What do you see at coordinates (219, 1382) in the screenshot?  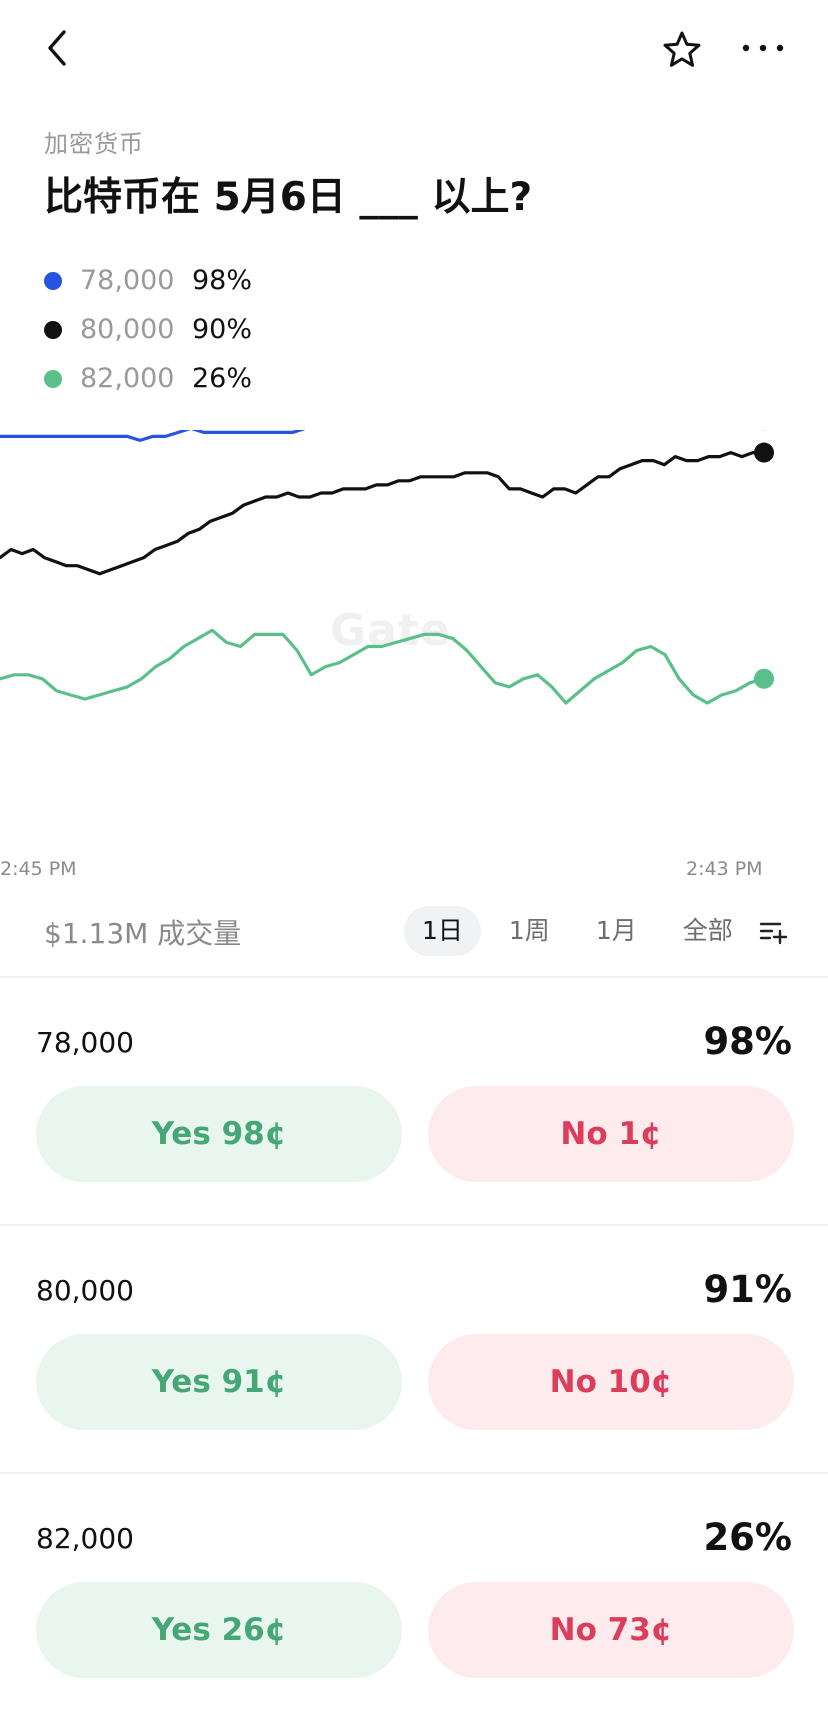 I see `buy-yes-button: Yes 91¢` at bounding box center [219, 1382].